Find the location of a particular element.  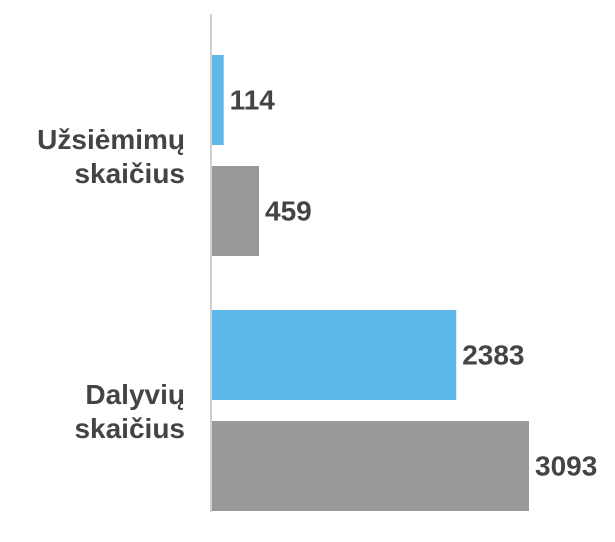

value-label: 459 is located at coordinates (288, 211).